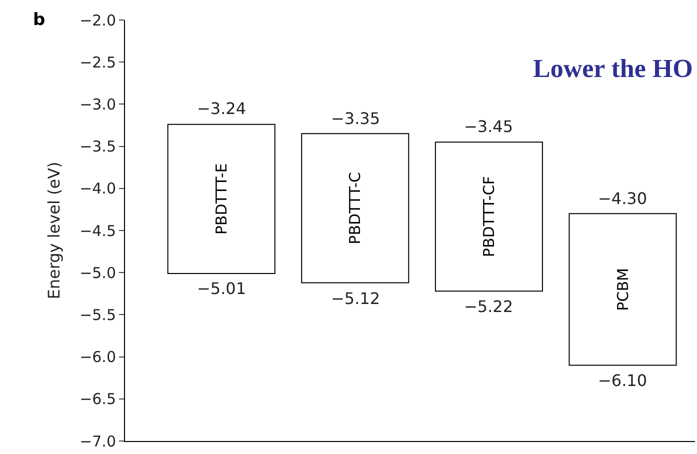 Image resolution: width=697 pixels, height=454 pixels. Describe the element at coordinates (221, 288) in the screenshot. I see `annotation: −5.01` at that location.